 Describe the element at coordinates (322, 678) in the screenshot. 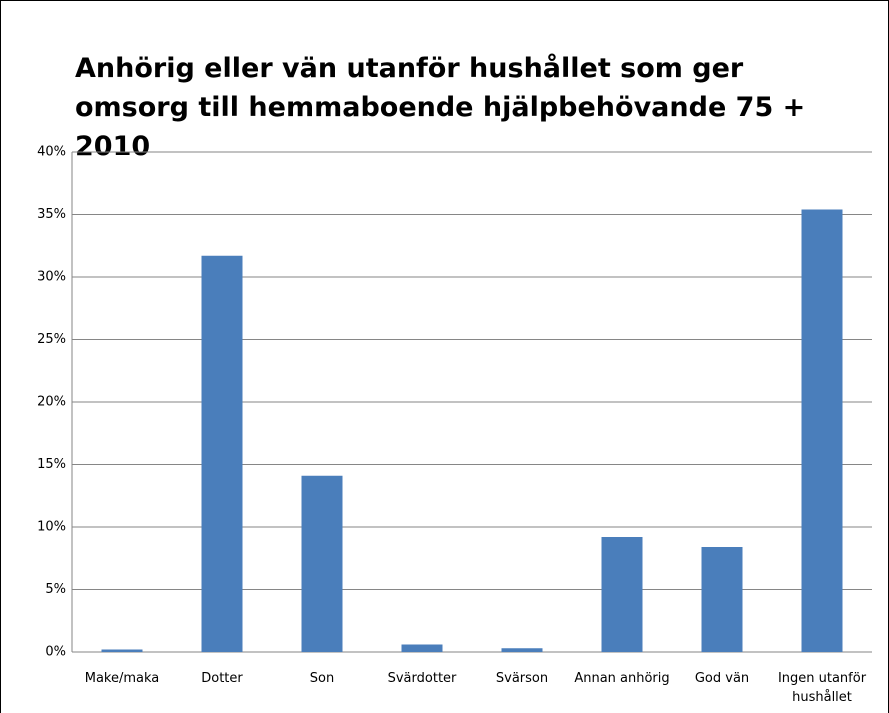

I see `x-tick-label: Son` at that location.